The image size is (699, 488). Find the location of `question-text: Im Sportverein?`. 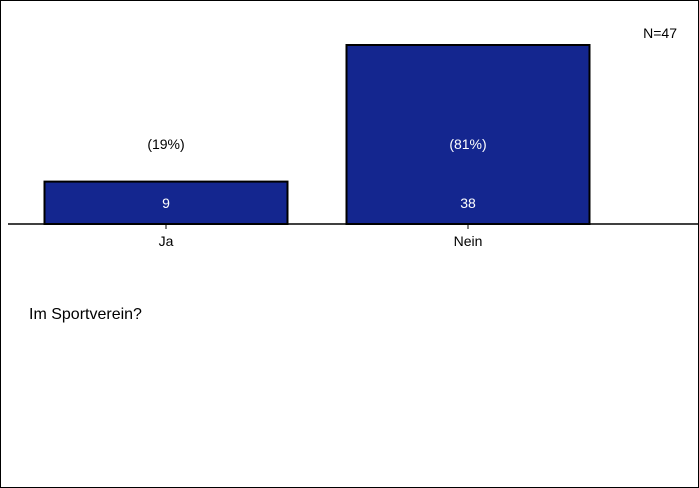

question-text: Im Sportverein? is located at coordinates (85, 314).